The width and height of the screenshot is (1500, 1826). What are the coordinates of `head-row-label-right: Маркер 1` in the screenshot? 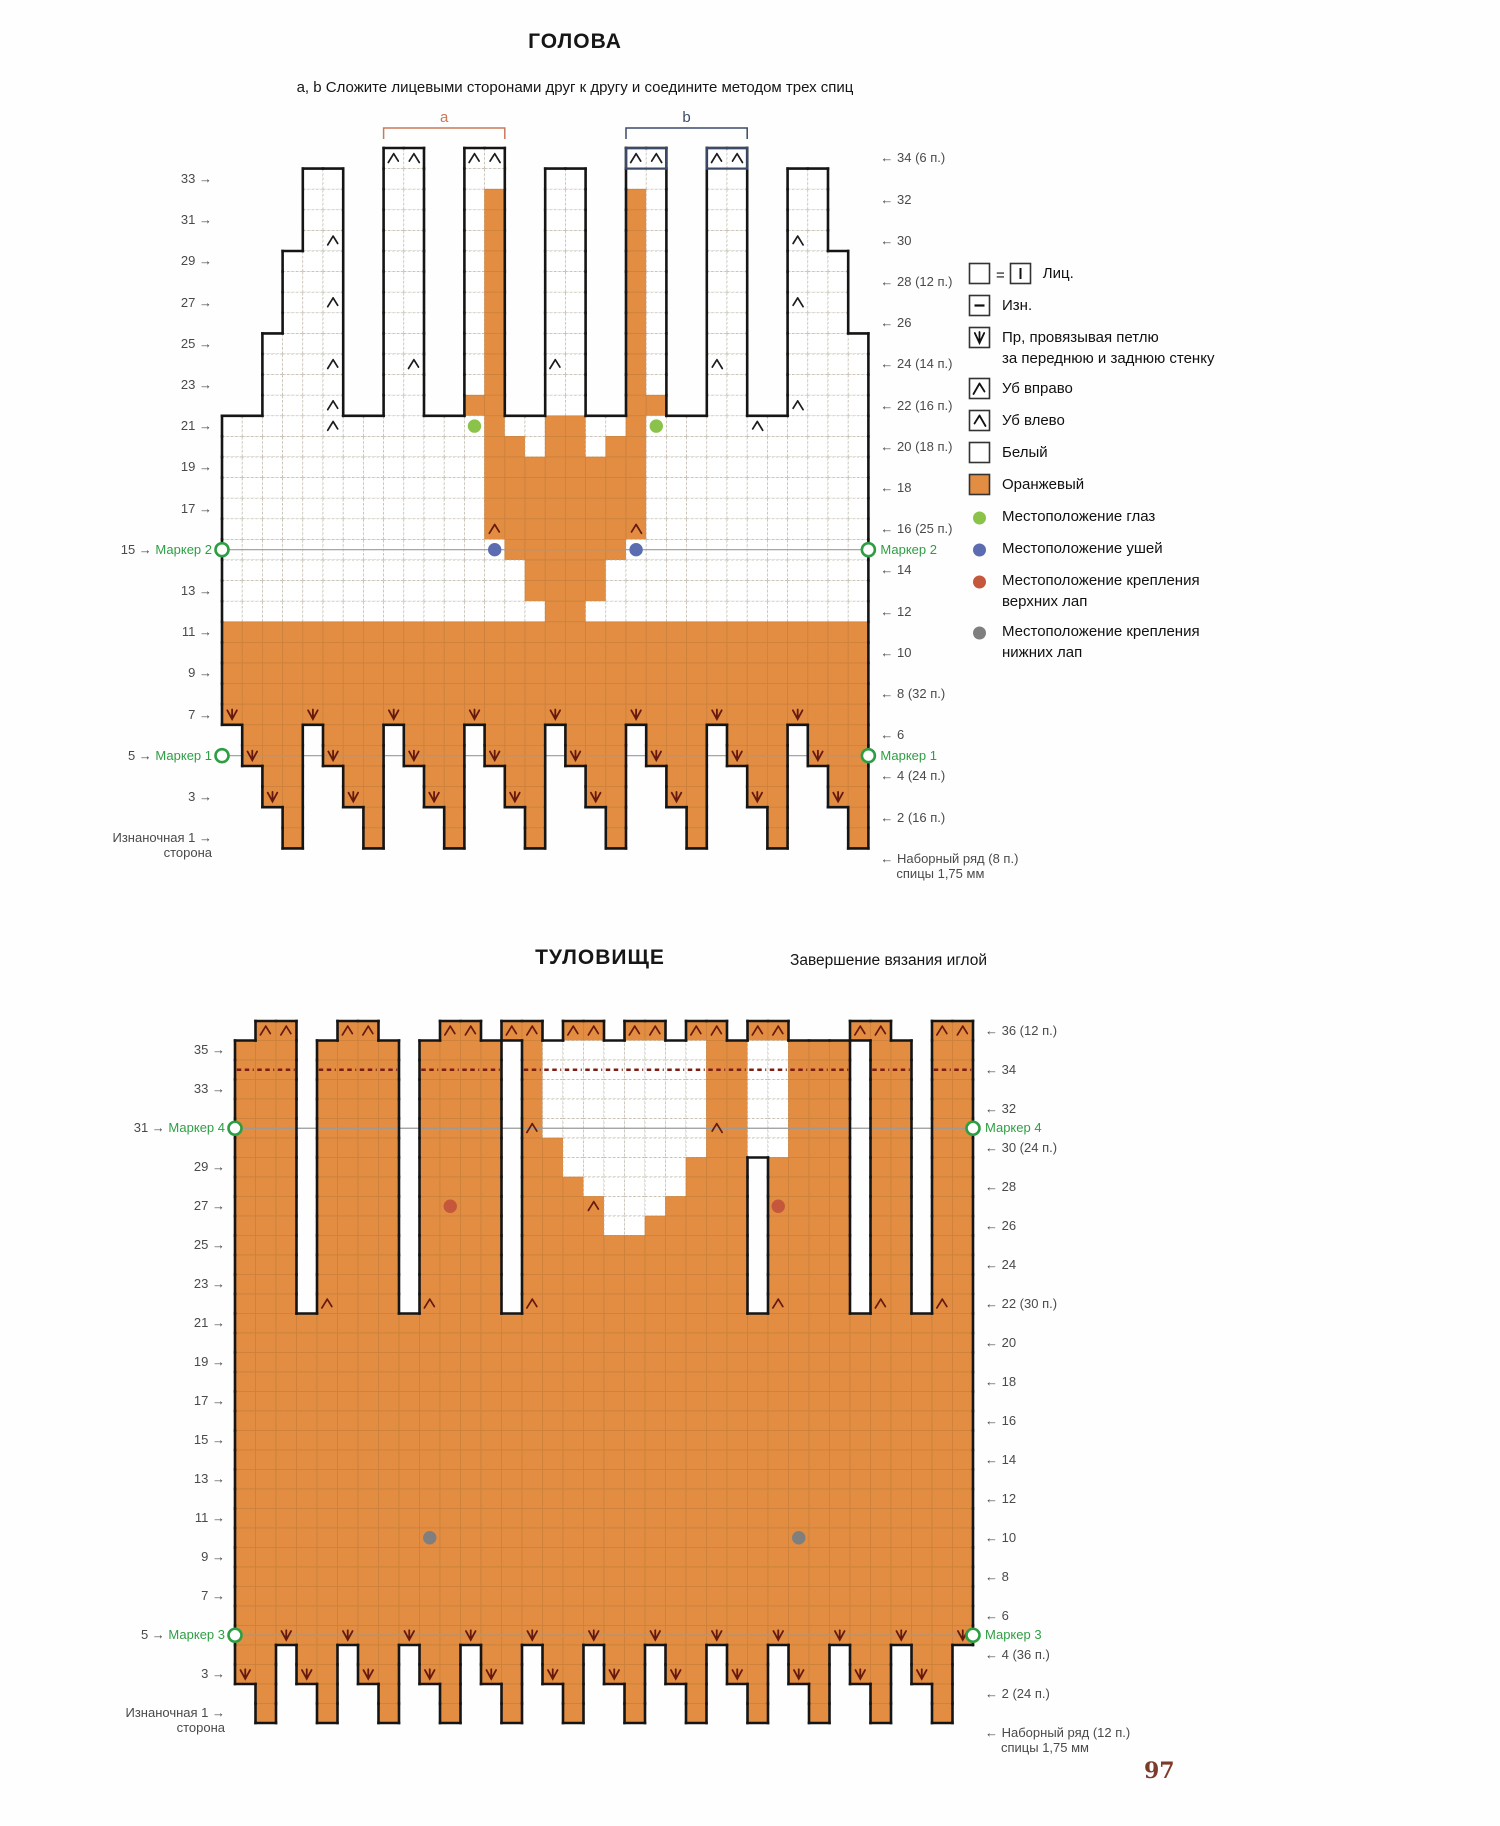 It's located at (908, 755).